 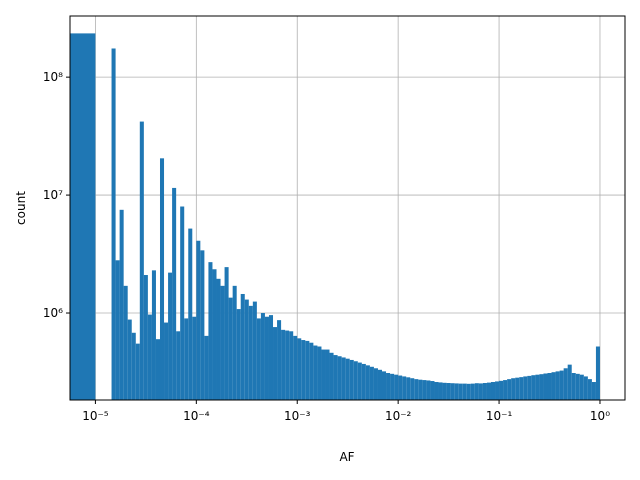 What do you see at coordinates (297, 416) in the screenshot?
I see `x-tick-label: 10⁻³` at bounding box center [297, 416].